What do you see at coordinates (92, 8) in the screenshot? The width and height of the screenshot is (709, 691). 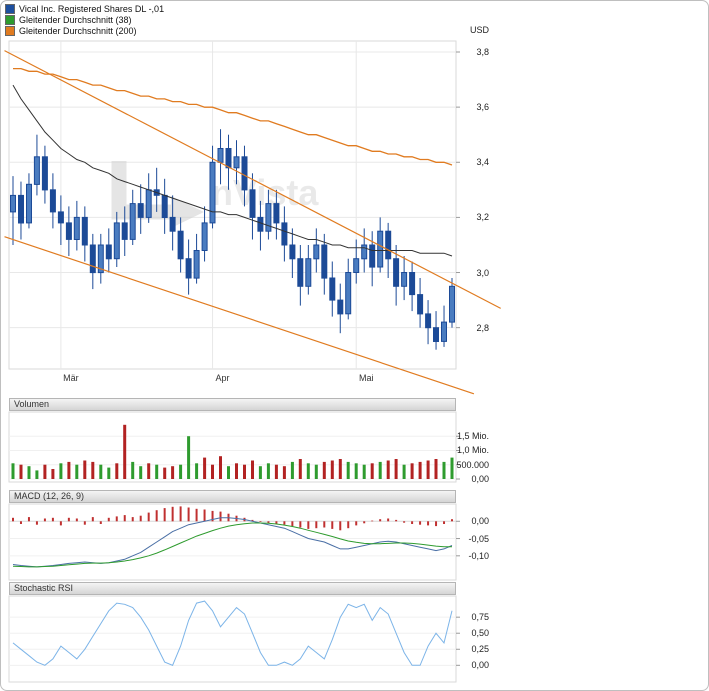 I see `legend-label-price: Vical Inc. Registered Shares DL -,01` at bounding box center [92, 8].